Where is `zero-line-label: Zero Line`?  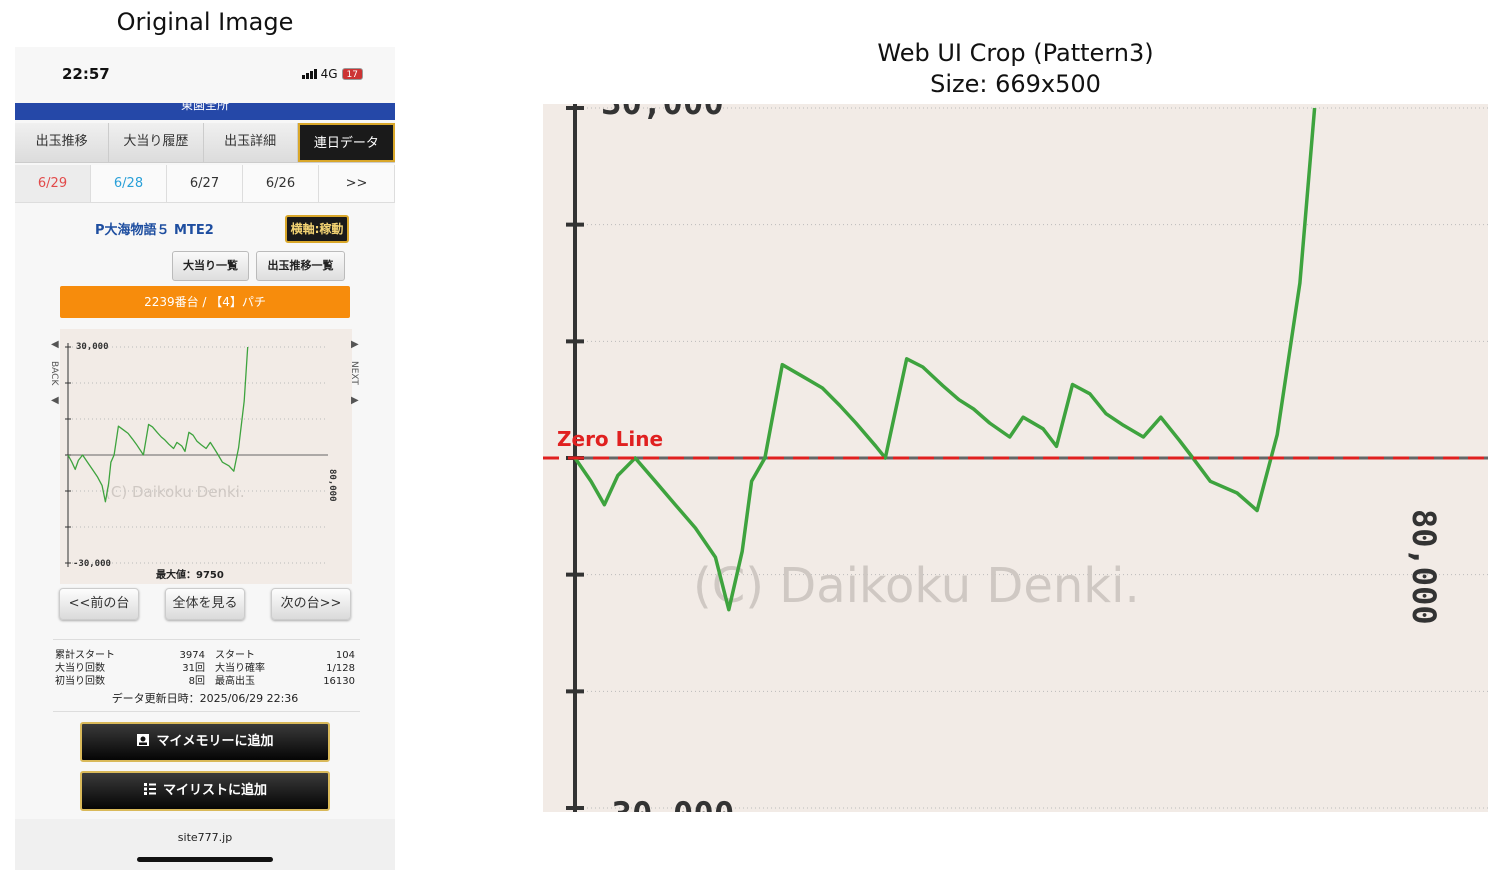 zero-line-label: Zero Line is located at coordinates (610, 439).